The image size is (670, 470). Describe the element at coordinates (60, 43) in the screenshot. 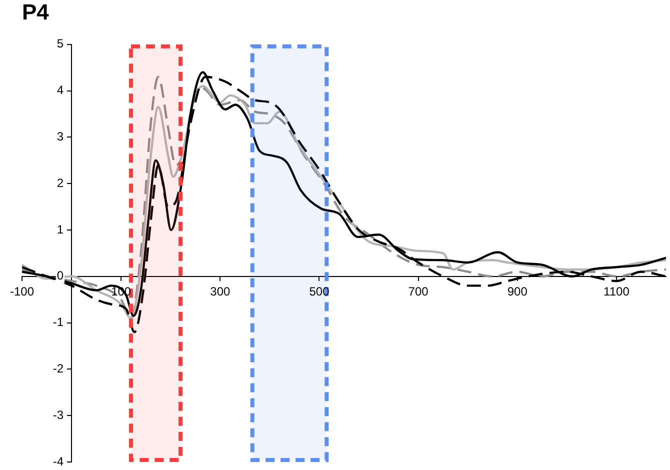

I see `y-tick-label: 5` at that location.